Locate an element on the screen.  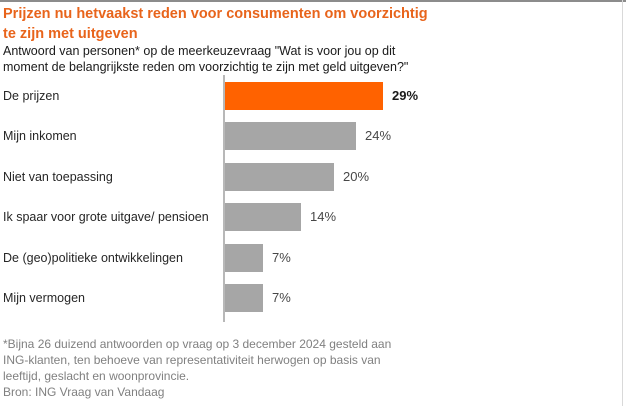
category-label-mijn-inkomen: Mijn inkomen is located at coordinates (40, 136).